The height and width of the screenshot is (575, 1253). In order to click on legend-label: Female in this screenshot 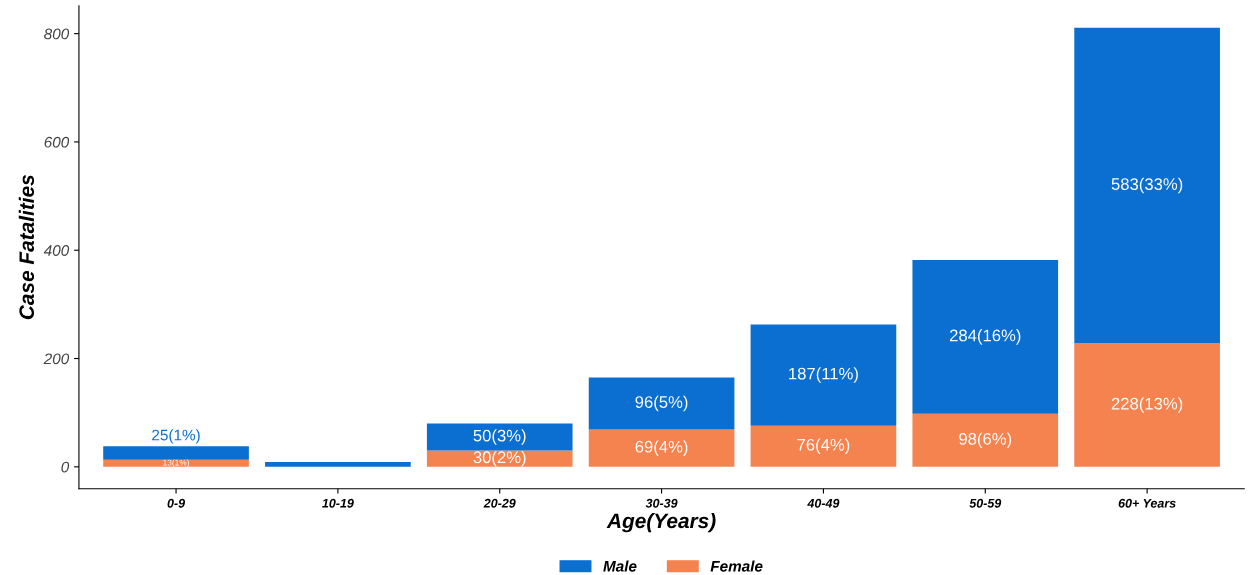, I will do `click(736, 566)`.